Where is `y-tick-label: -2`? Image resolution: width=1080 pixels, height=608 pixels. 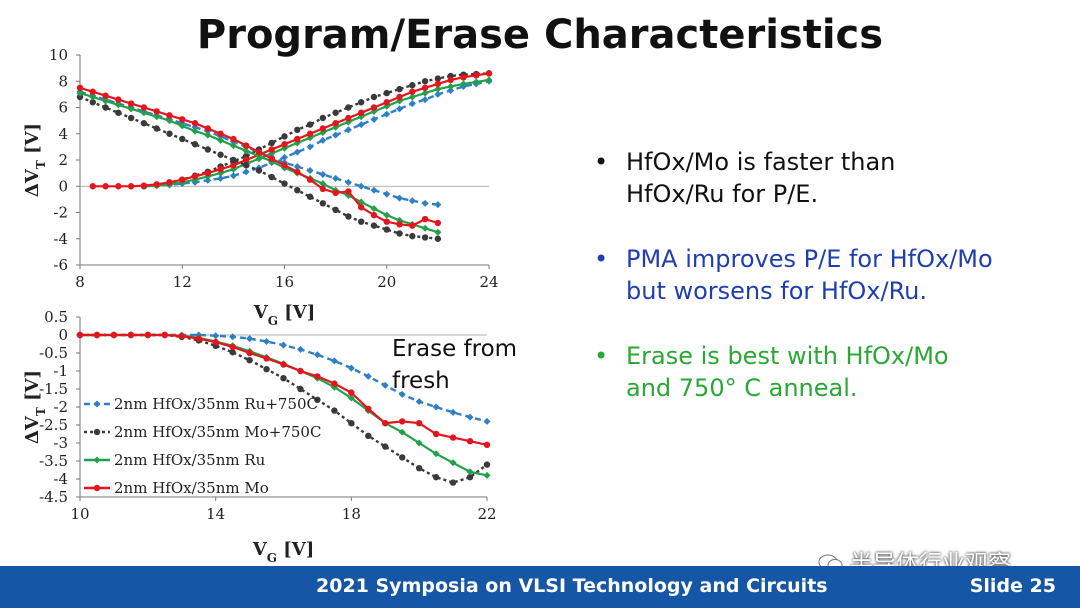 y-tick-label: -2 is located at coordinates (60, 213).